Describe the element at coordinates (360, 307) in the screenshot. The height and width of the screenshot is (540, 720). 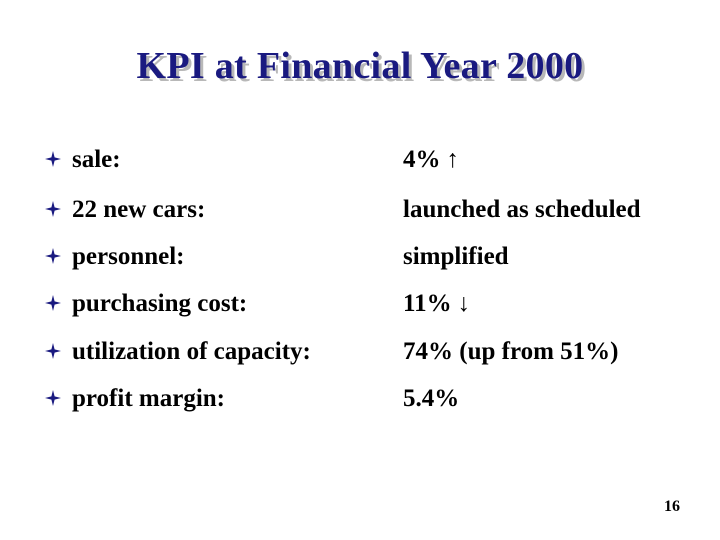
I see `kpi-row-purchasing-cost: purchasing cost: 11% ↓` at that location.